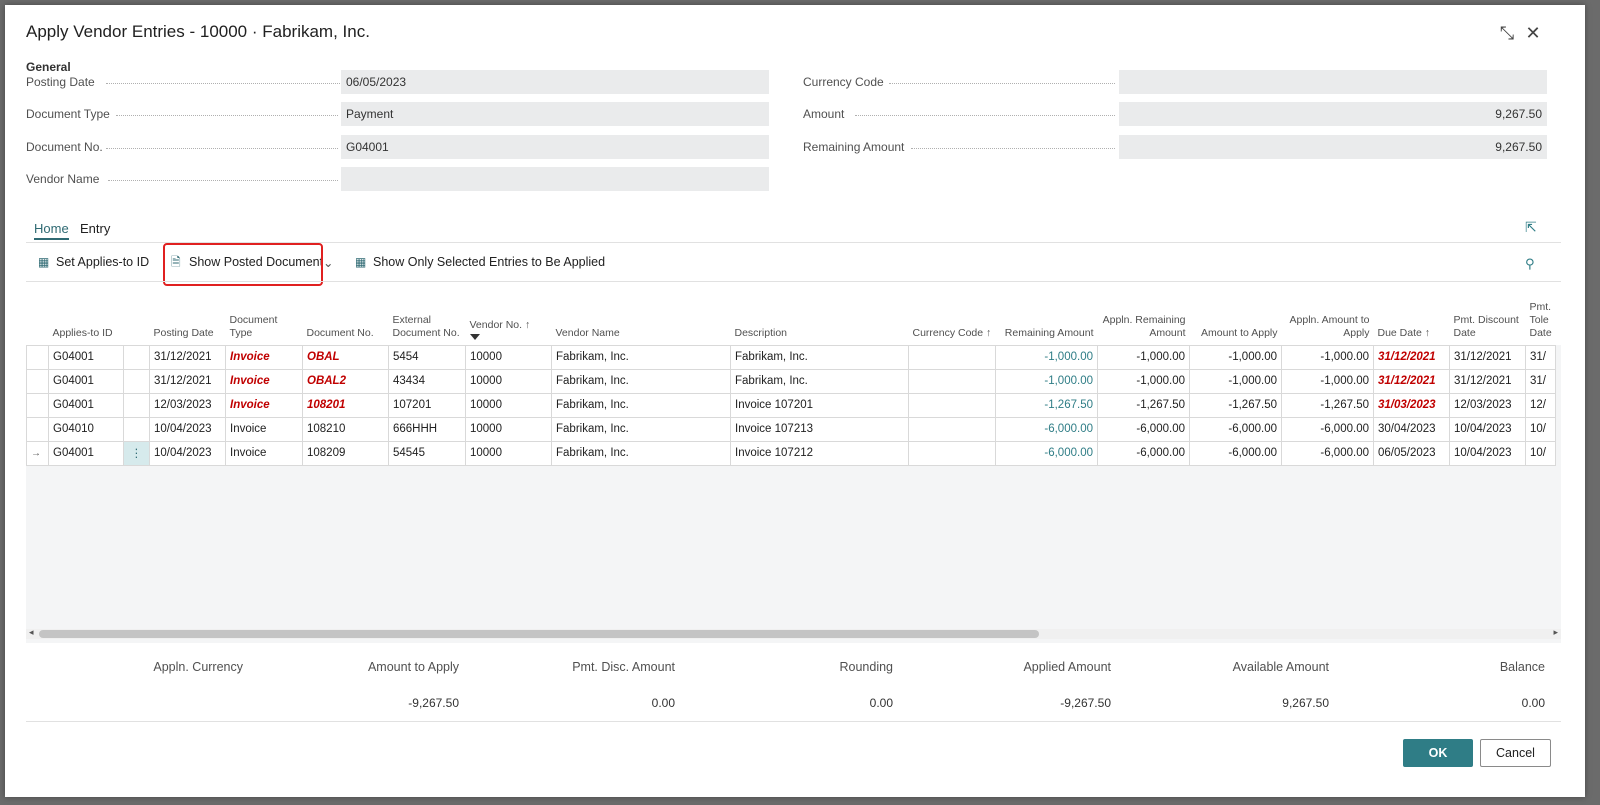  What do you see at coordinates (952, 332) in the screenshot?
I see `col-currency-code: Currency Code ↑` at bounding box center [952, 332].